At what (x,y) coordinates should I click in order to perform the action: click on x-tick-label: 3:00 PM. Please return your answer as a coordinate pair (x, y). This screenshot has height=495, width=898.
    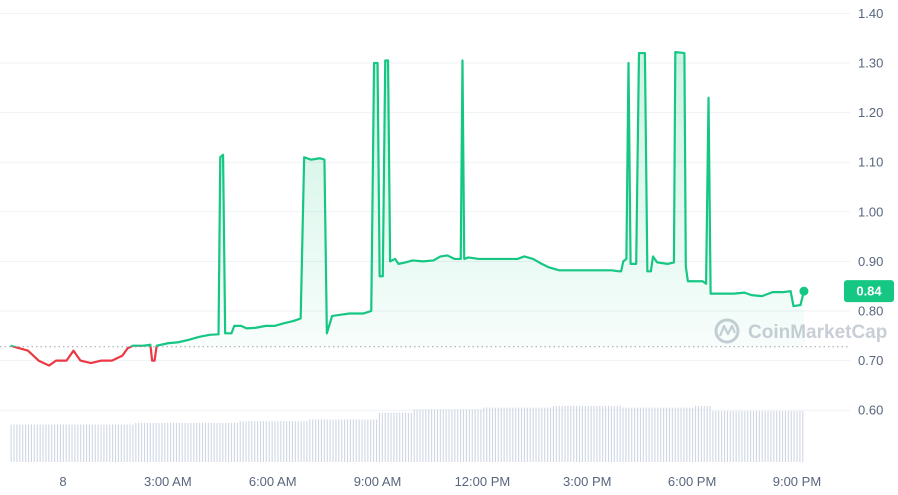
    Looking at the image, I should click on (587, 481).